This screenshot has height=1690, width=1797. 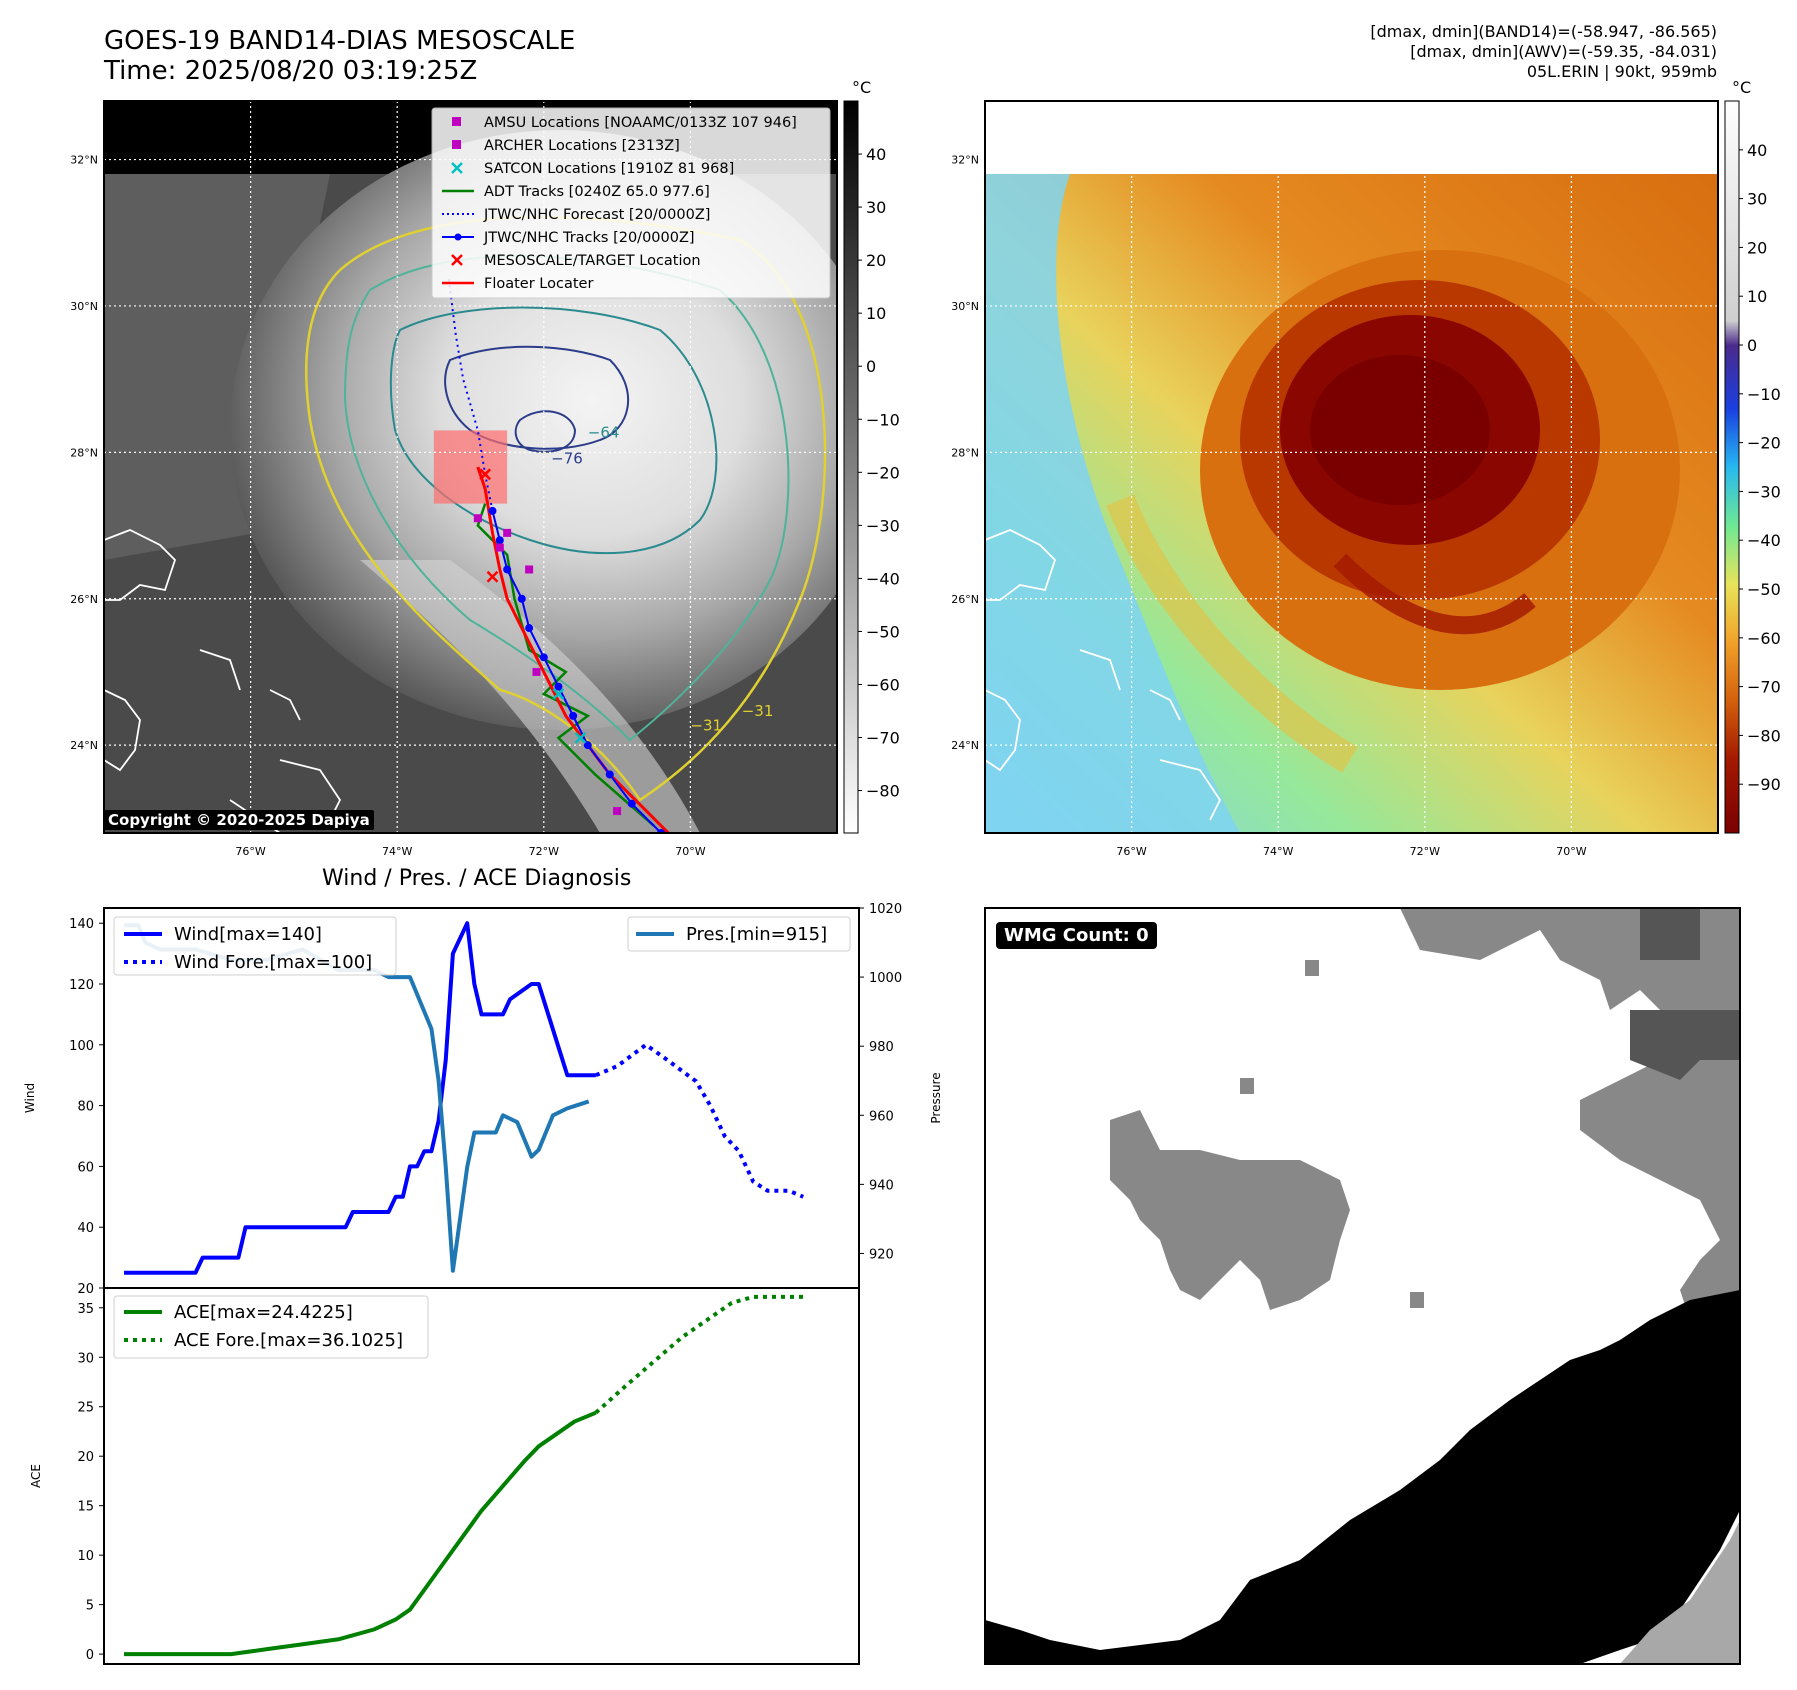 I want to click on band14-stats: [dmax, dmin](BAND14)=(-58.947, -86.565), so click(x=1543, y=31).